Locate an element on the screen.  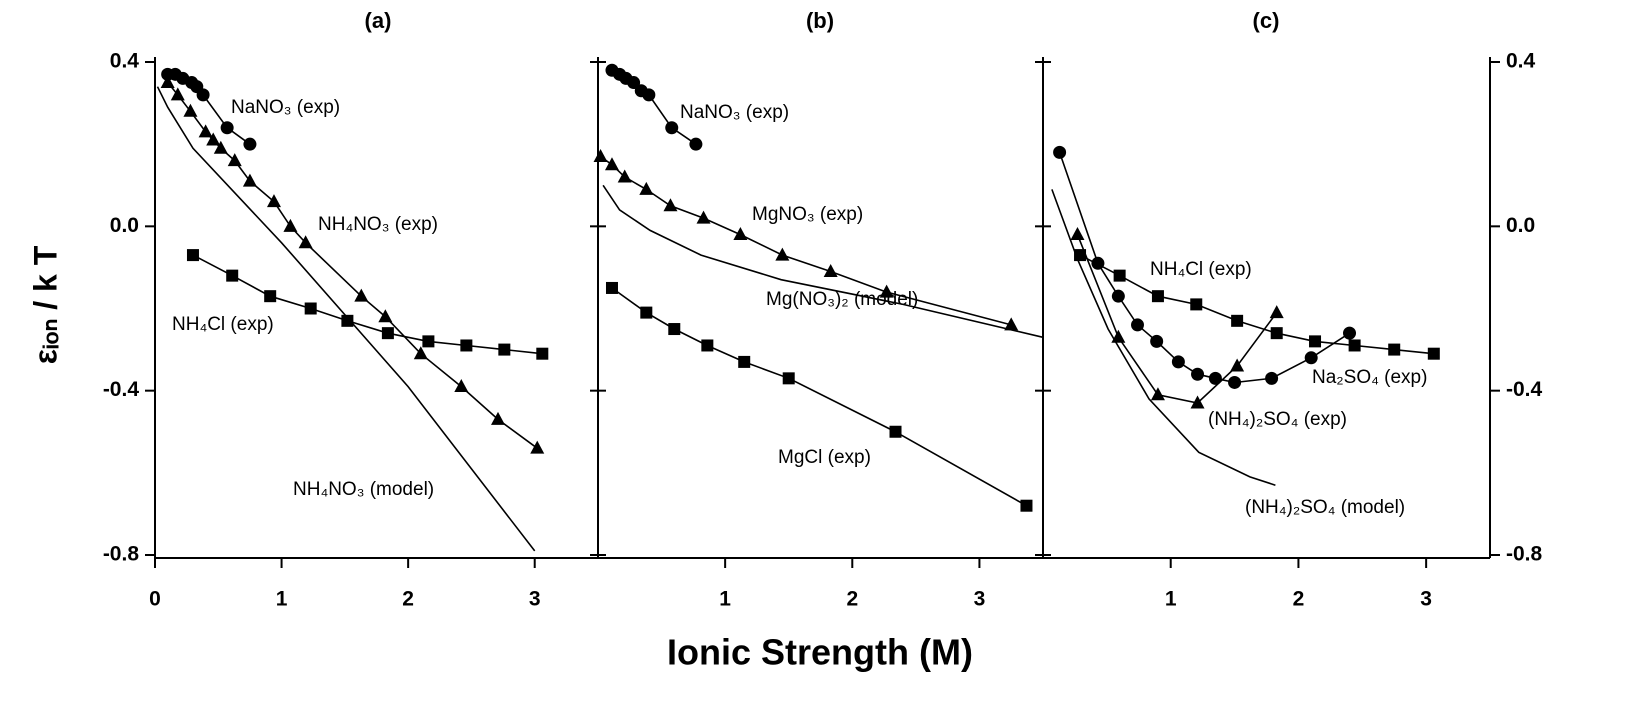
series-label: NaNO₃ (exp) is located at coordinates (285, 107).